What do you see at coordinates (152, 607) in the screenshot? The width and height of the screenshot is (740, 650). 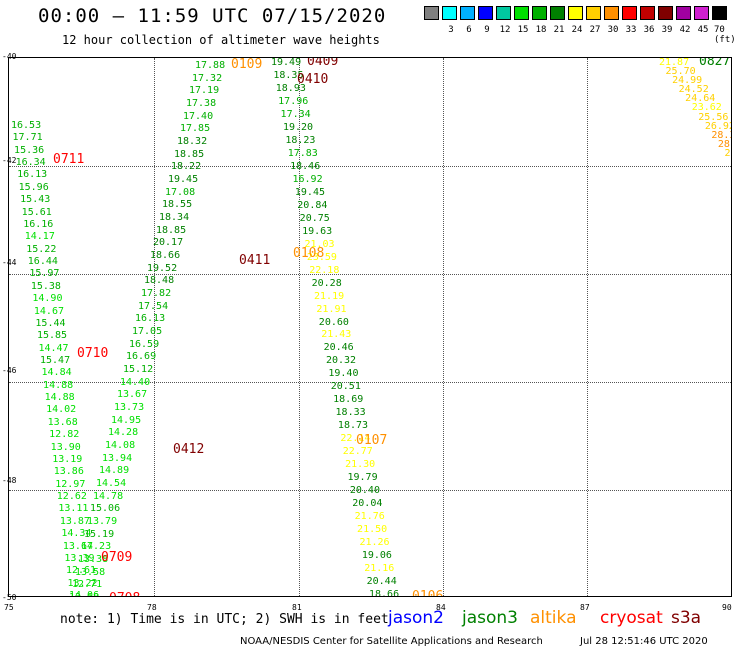 I see `longitude-label: 78` at bounding box center [152, 607].